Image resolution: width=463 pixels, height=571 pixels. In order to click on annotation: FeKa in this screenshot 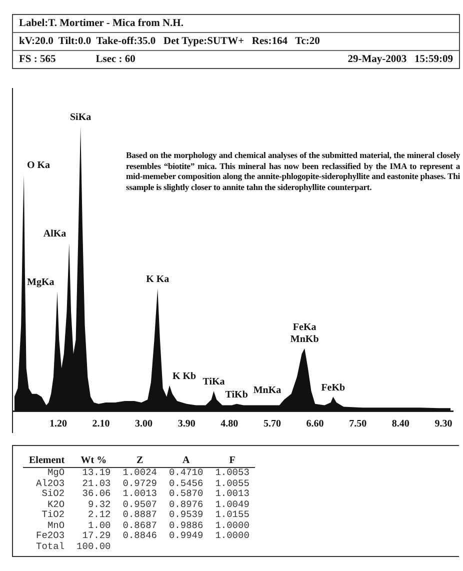, I will do `click(304, 327)`.